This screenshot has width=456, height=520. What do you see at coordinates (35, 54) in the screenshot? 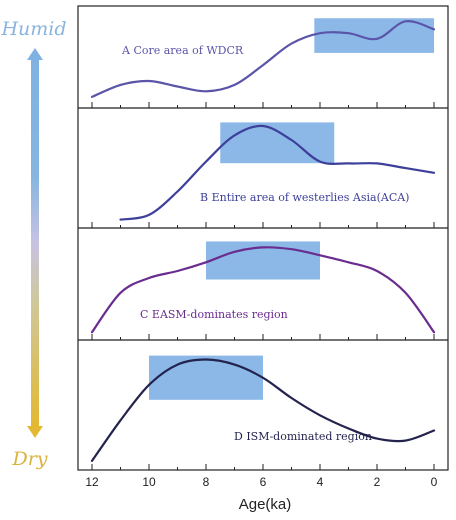
I see `arrow-head-up` at bounding box center [35, 54].